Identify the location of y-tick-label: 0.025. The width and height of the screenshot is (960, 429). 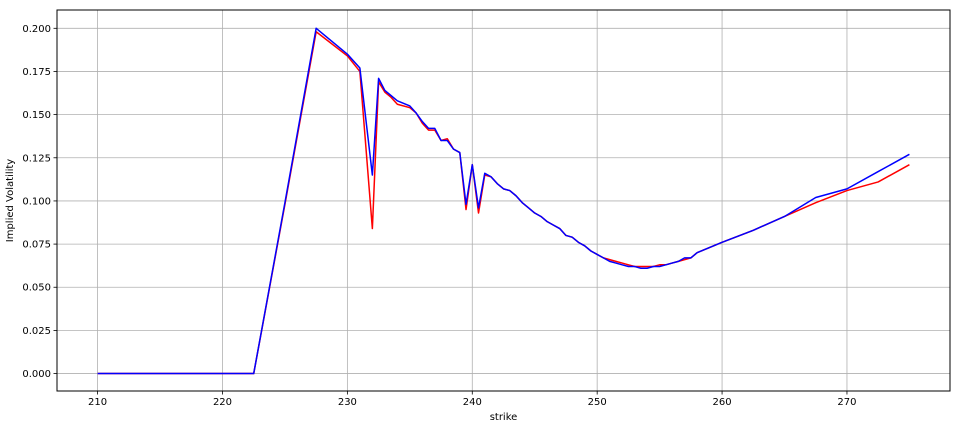
(36, 331).